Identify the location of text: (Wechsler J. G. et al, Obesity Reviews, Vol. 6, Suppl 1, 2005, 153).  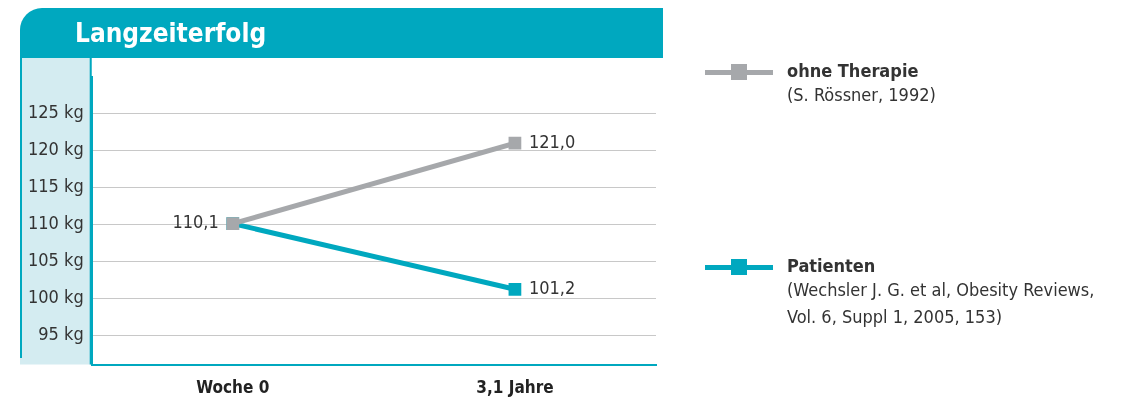
(941, 303).